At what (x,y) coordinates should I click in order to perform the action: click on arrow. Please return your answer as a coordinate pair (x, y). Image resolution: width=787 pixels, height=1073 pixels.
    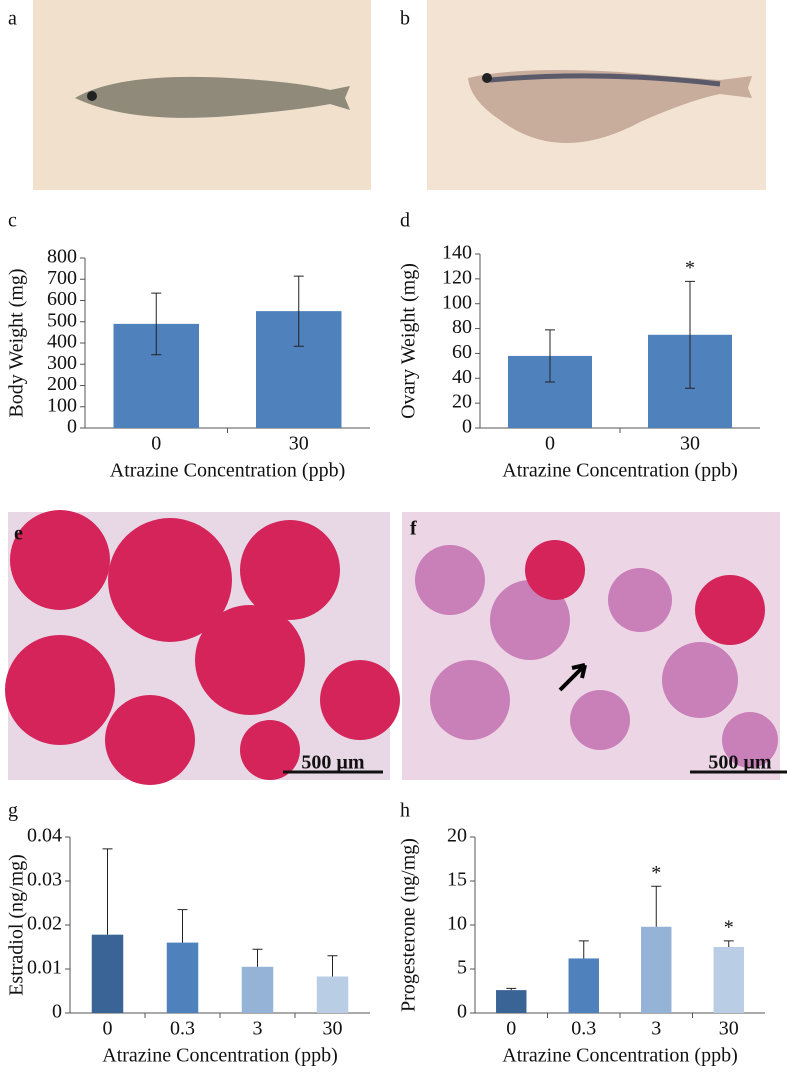
    Looking at the image, I should click on (572, 677).